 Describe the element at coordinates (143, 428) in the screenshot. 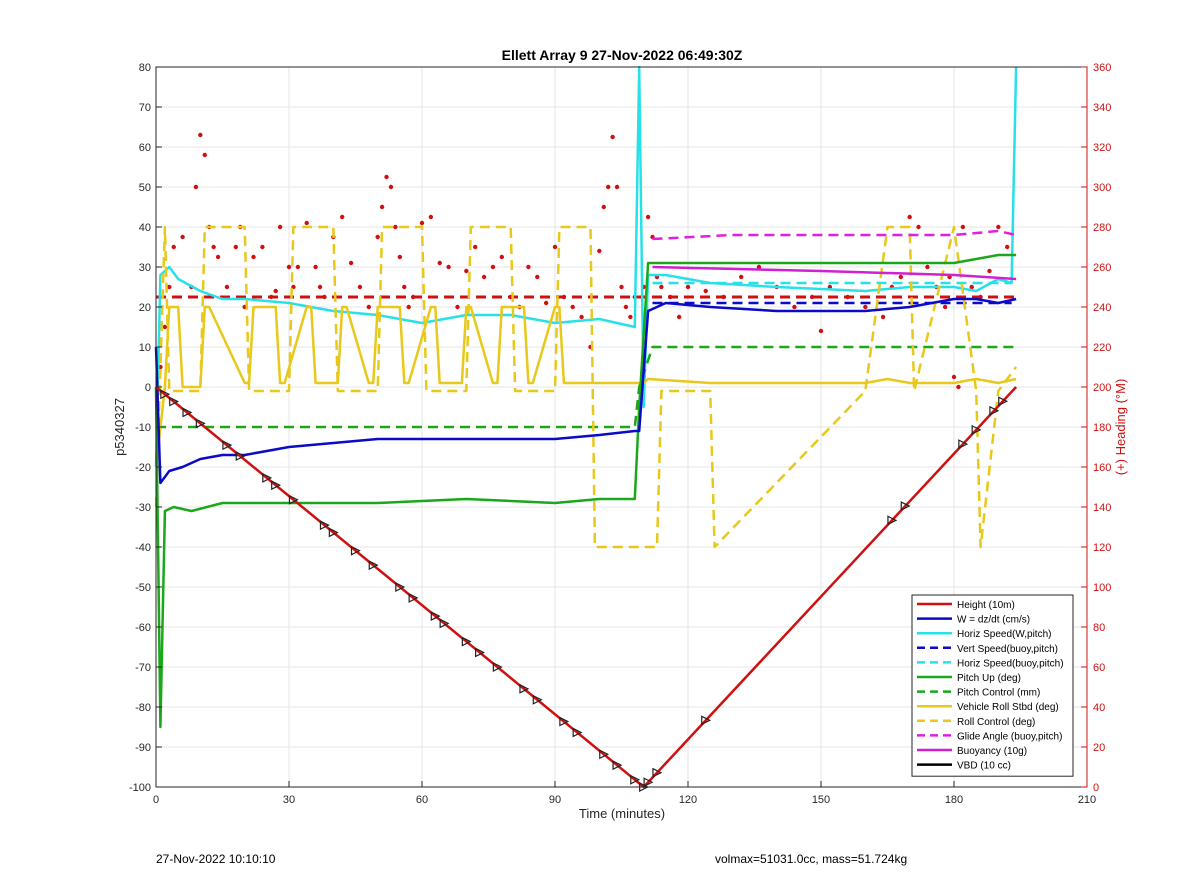

I see `y-tick-label: -10` at that location.